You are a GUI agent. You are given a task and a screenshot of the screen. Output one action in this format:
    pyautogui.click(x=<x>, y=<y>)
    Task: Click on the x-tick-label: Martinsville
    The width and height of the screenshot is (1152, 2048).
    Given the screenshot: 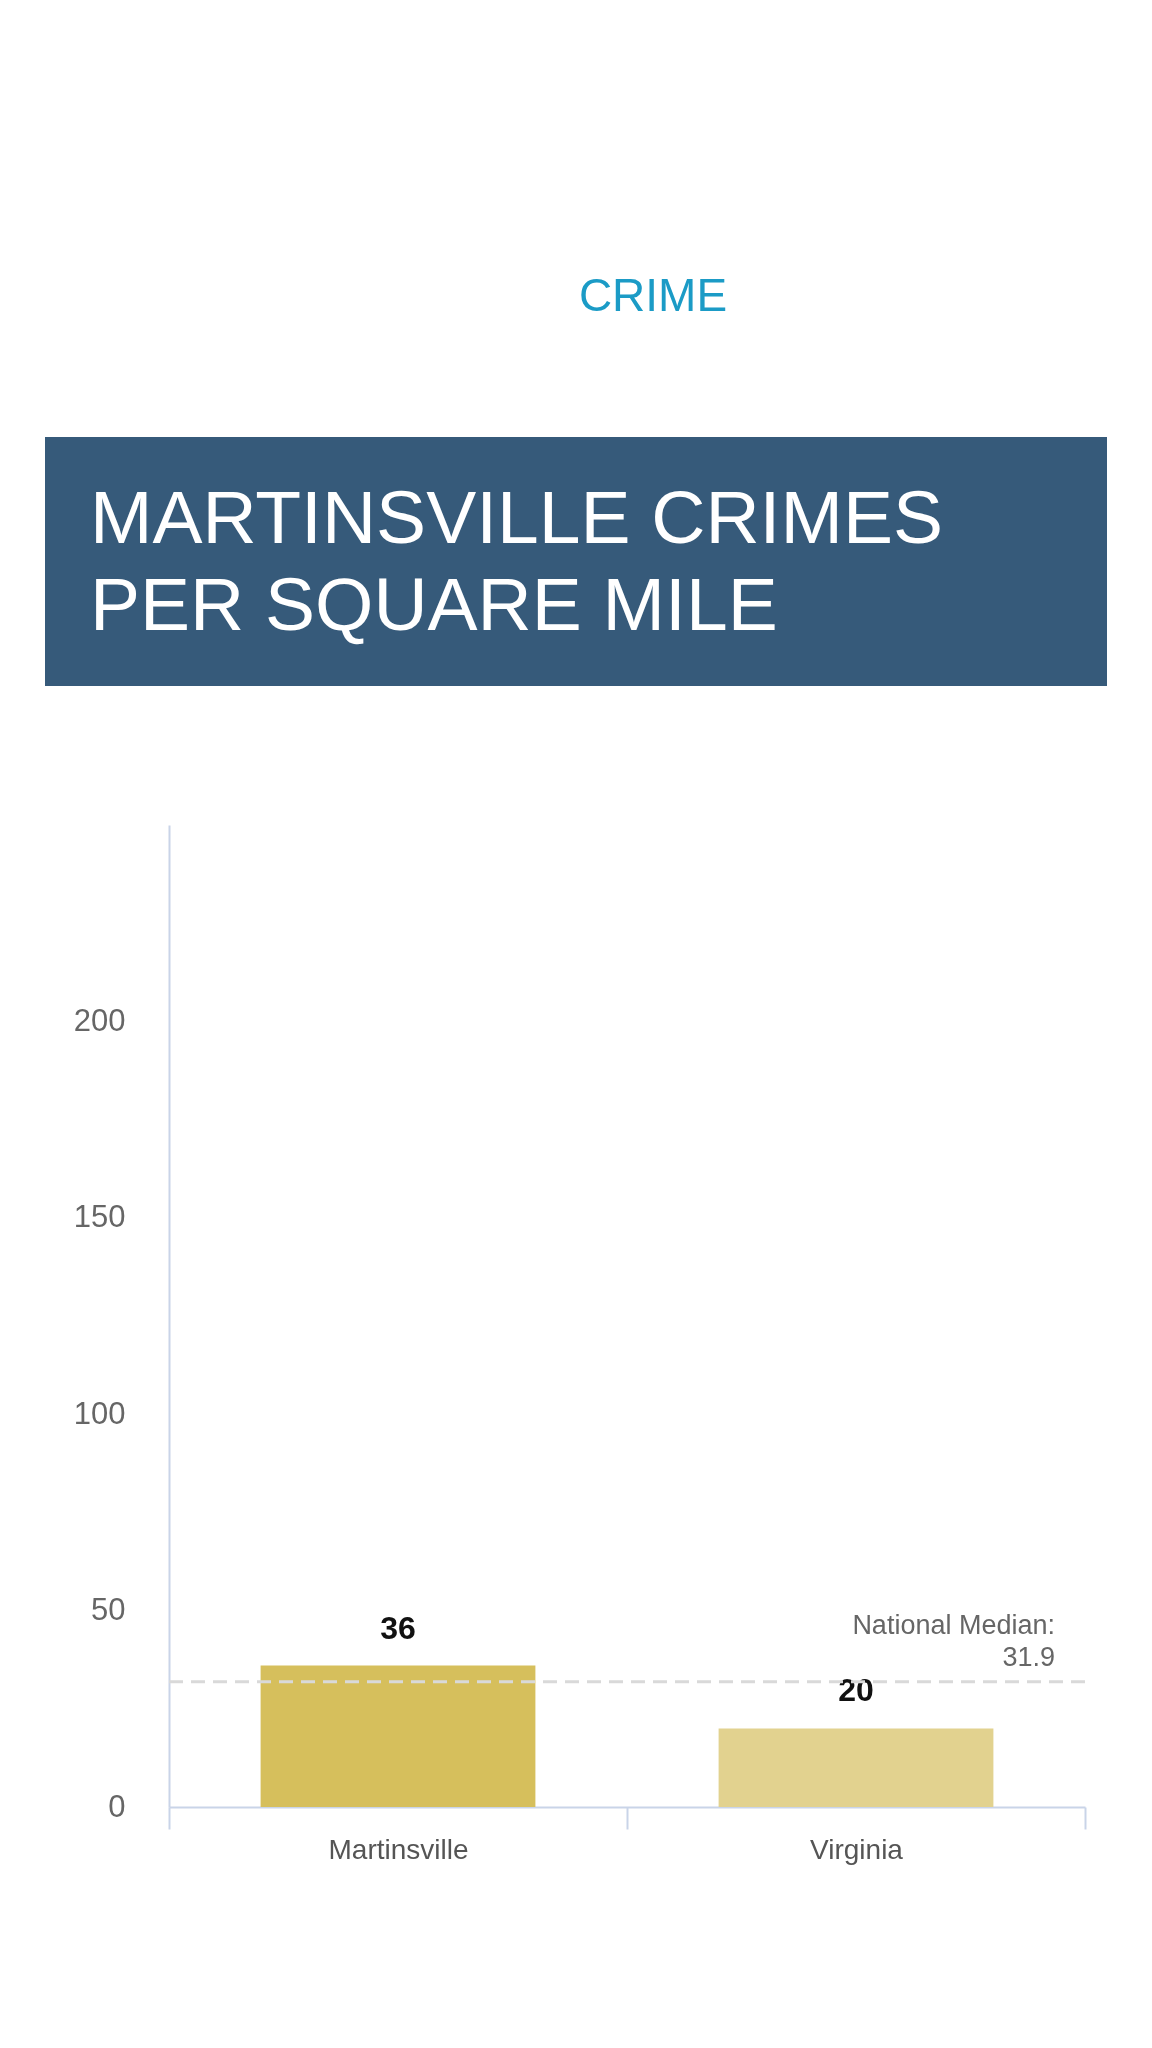 What is the action you would take?
    pyautogui.click(x=398, y=1849)
    